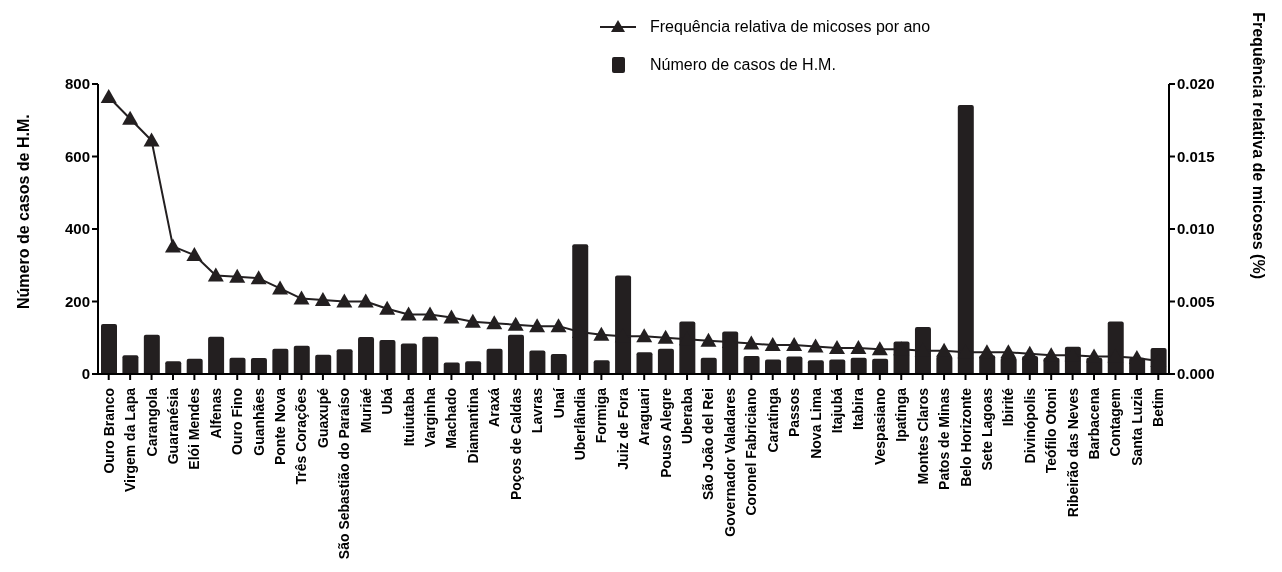 The height and width of the screenshot is (572, 1282). I want to click on x-tick-label: Nova Lima, so click(815, 423).